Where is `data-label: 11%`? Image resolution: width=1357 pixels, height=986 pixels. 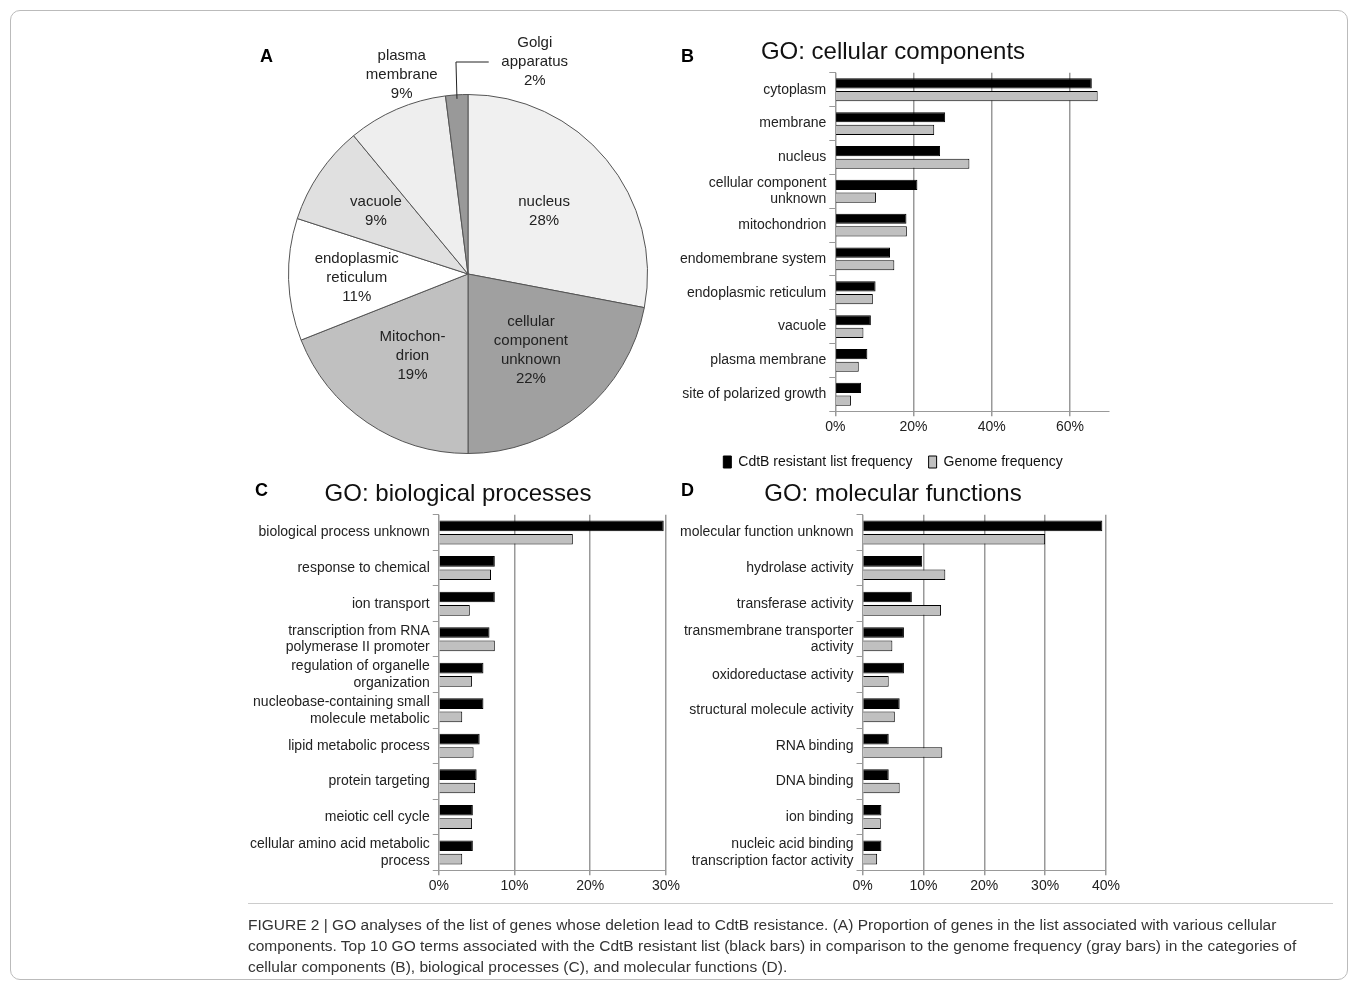 data-label: 11% is located at coordinates (357, 295).